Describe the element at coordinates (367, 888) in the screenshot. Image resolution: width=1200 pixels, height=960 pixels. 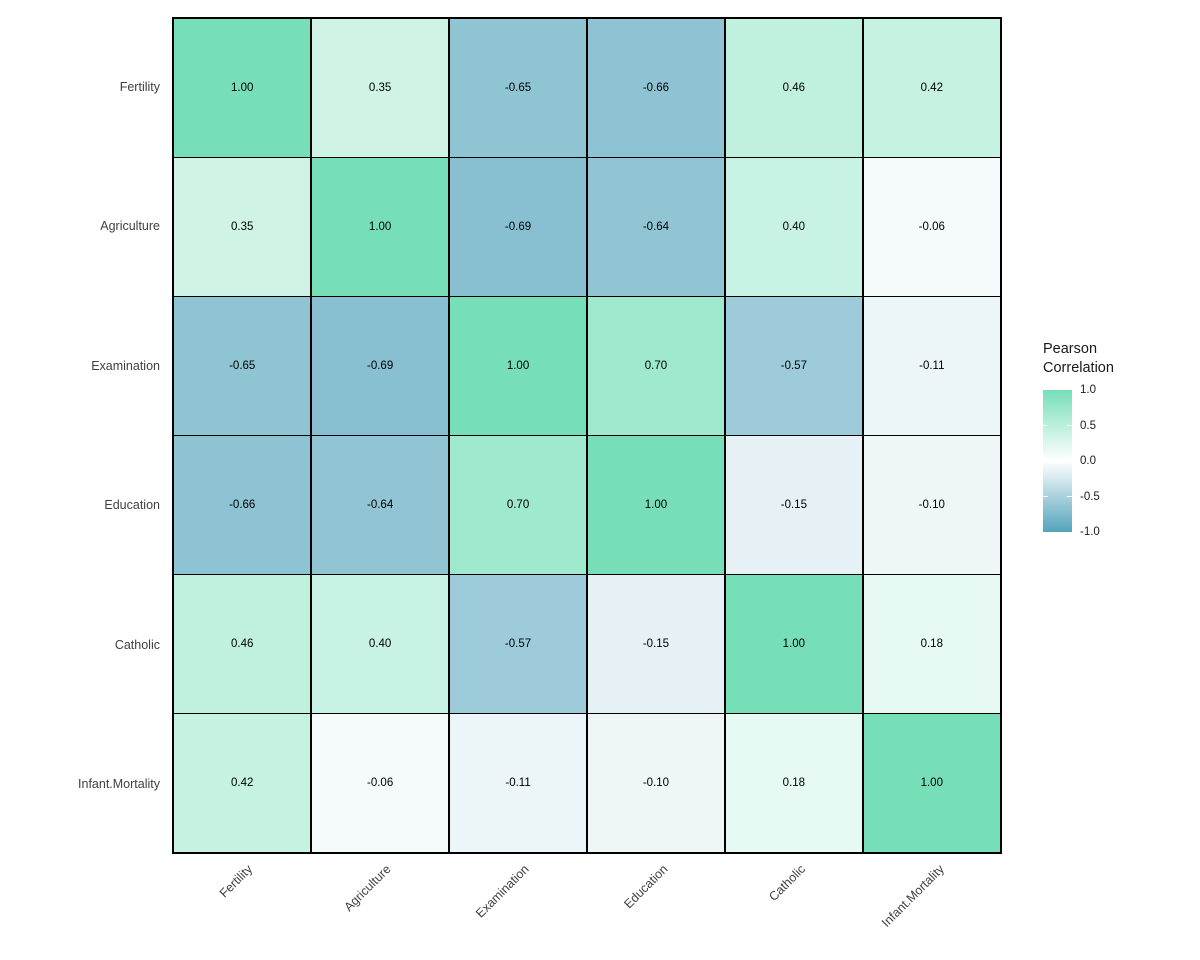
I see `x-axis-label: Agriculture` at that location.